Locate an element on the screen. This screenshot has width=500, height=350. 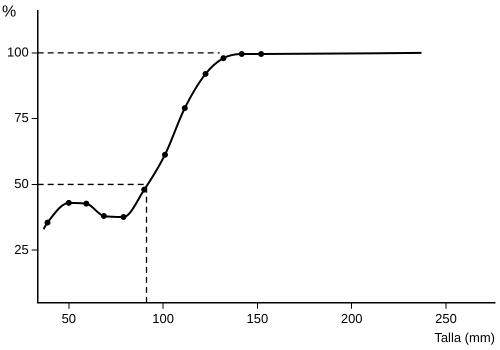
x-axis-title: Talla (mm) is located at coordinates (464, 337).